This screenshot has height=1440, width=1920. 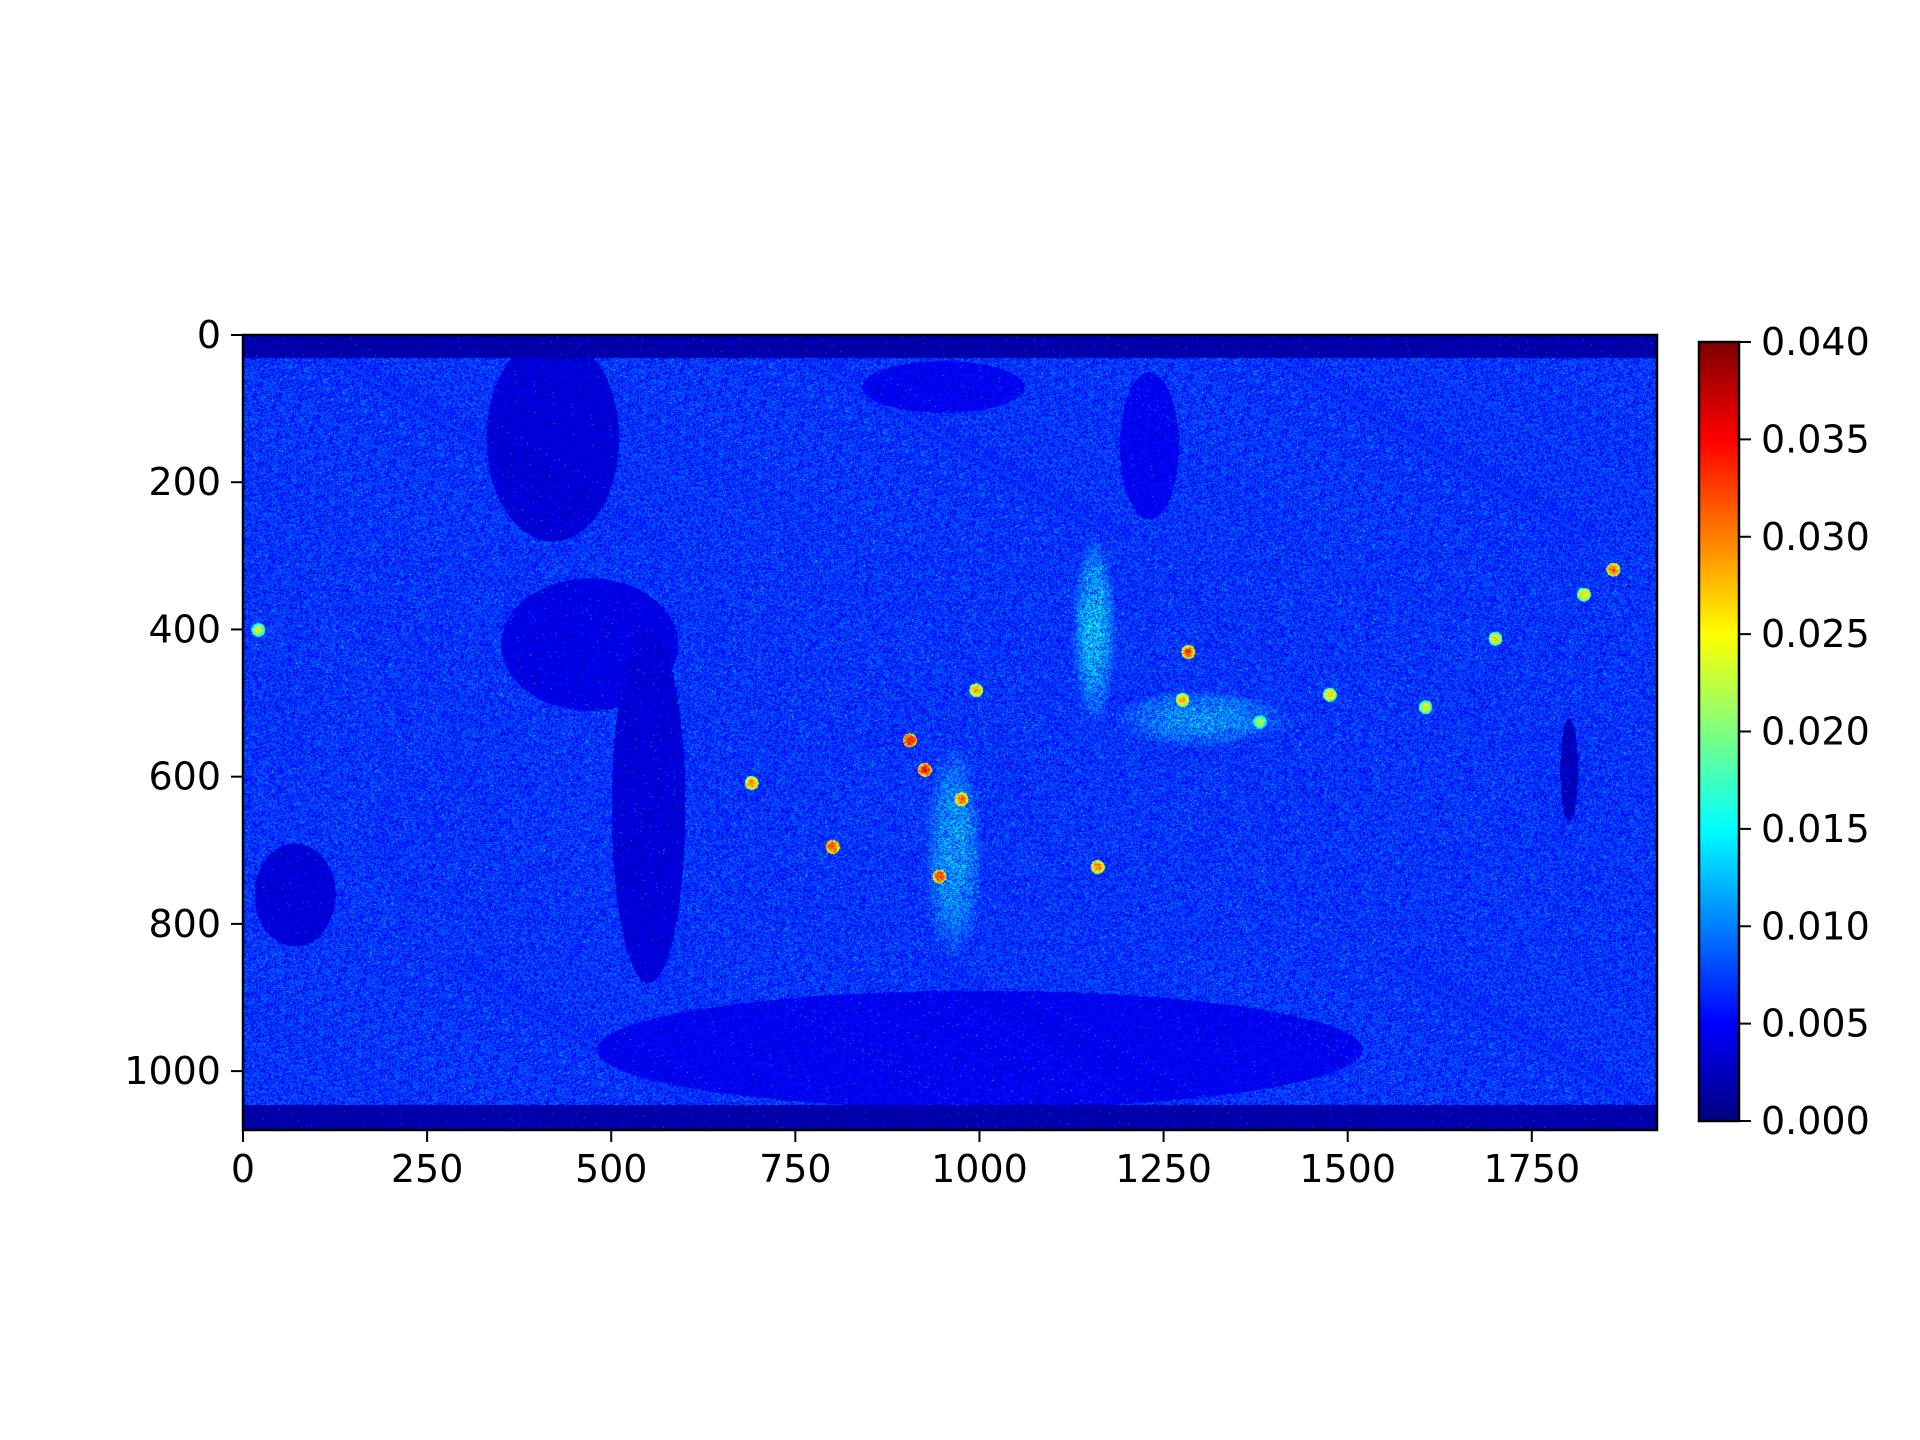 I want to click on colorbar-tick-label: 0.005, so click(x=1815, y=1024).